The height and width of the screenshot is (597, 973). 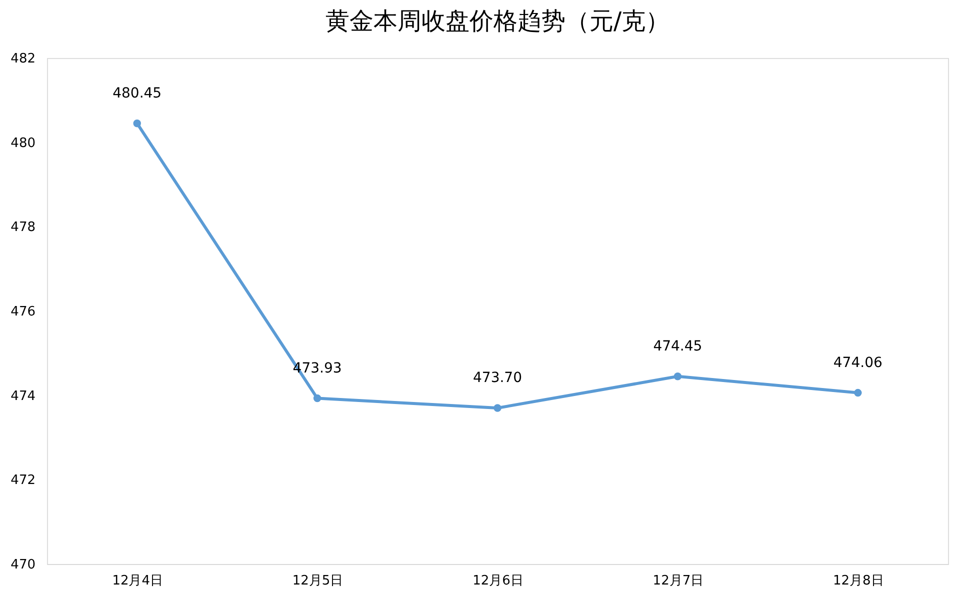 I want to click on y-tick-label: 476, so click(x=23, y=312).